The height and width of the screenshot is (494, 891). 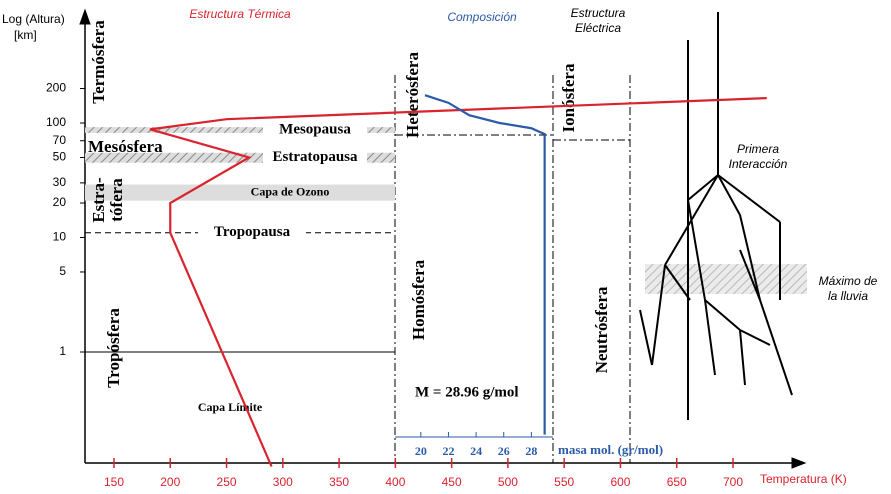 What do you see at coordinates (610, 449) in the screenshot?
I see `x2-label: masa mol. (gr/mol)` at bounding box center [610, 449].